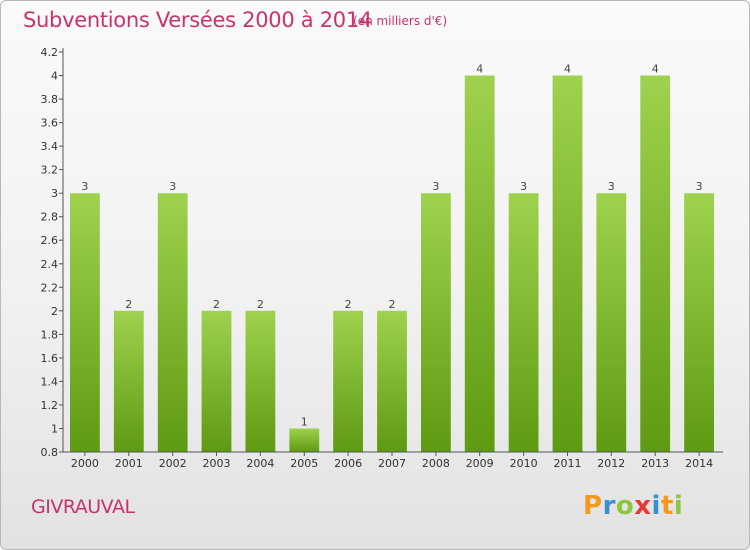 The height and width of the screenshot is (550, 750). Describe the element at coordinates (84, 186) in the screenshot. I see `value-label-2000: 3` at that location.